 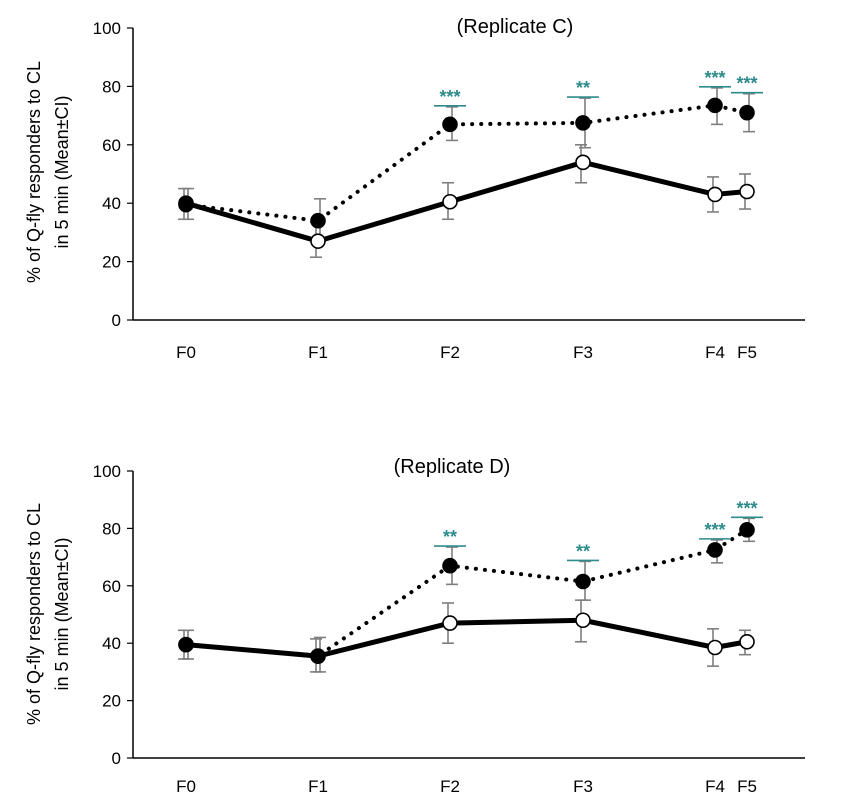 I want to click on chart-title: (Replicate D), so click(x=452, y=467).